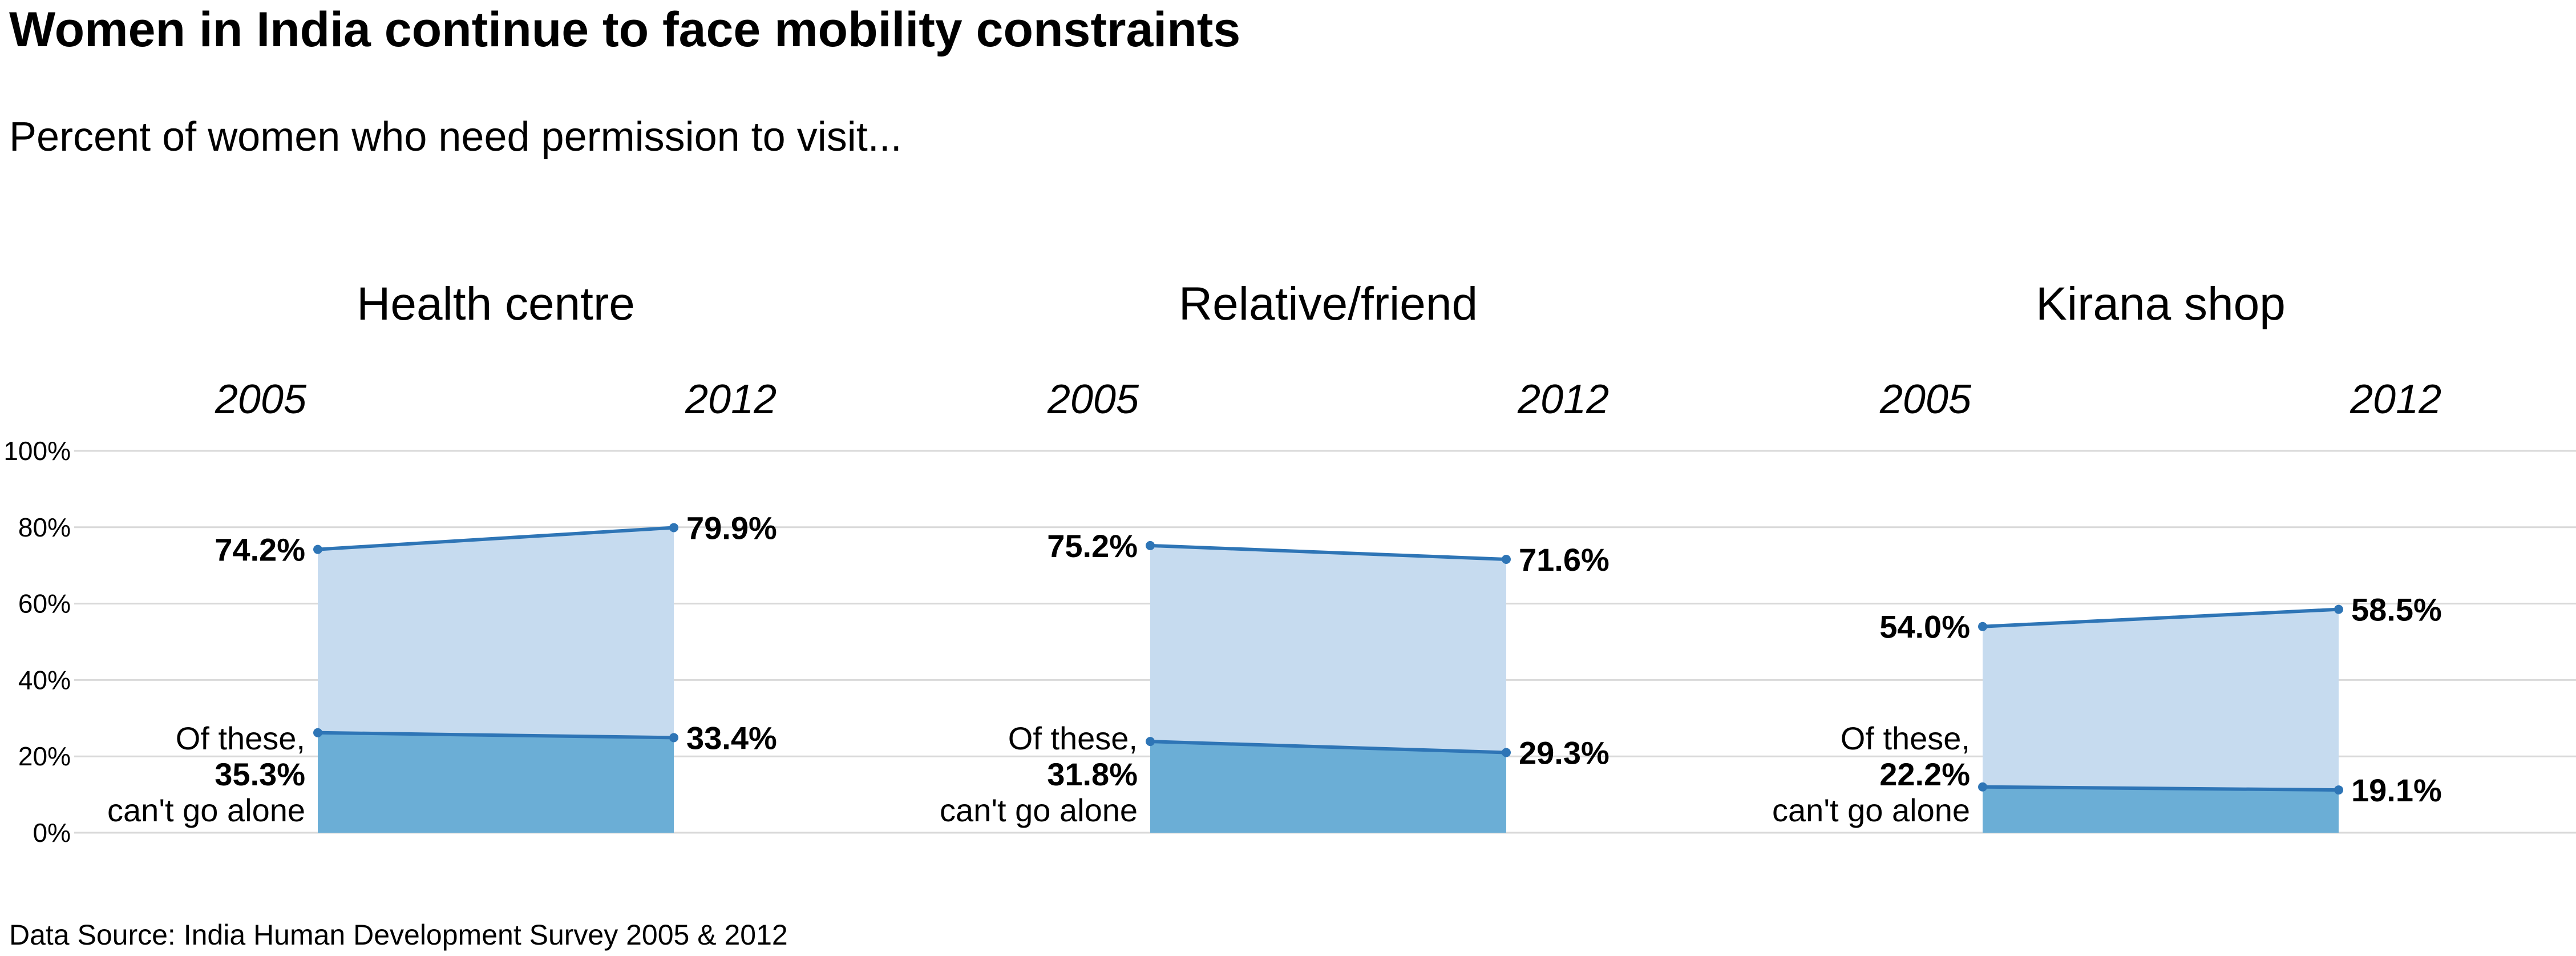  What do you see at coordinates (1924, 774) in the screenshot?
I see `cant-go-alone-share: 22.2%` at bounding box center [1924, 774].